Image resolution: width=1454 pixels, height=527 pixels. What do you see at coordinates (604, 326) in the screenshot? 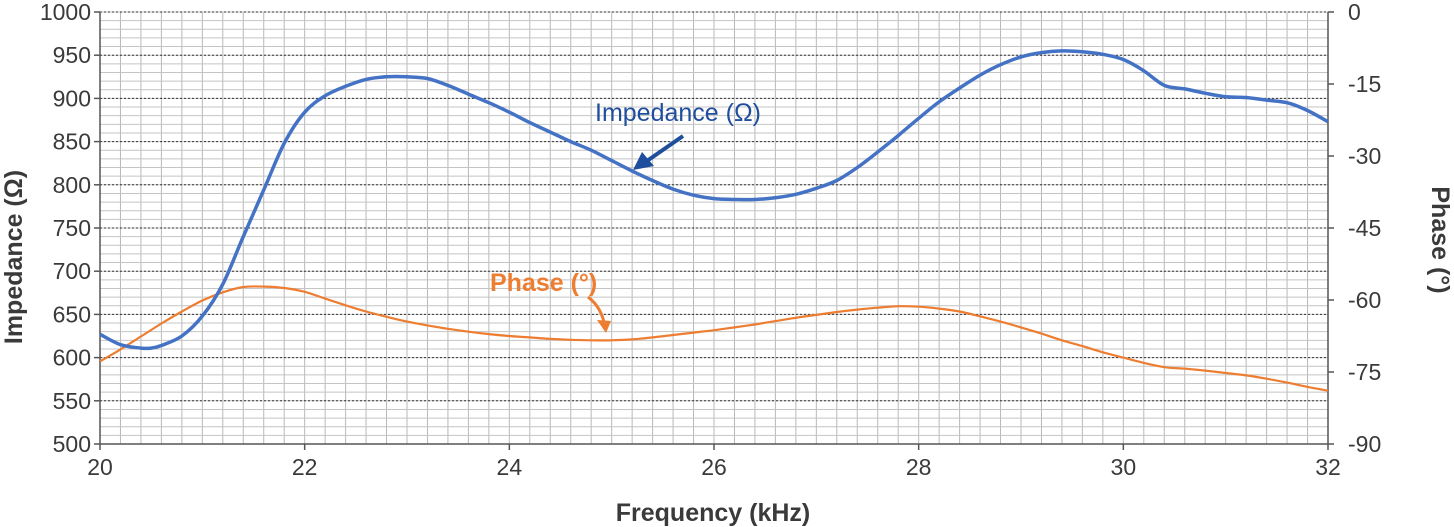
I see `phase-arrowhead` at bounding box center [604, 326].